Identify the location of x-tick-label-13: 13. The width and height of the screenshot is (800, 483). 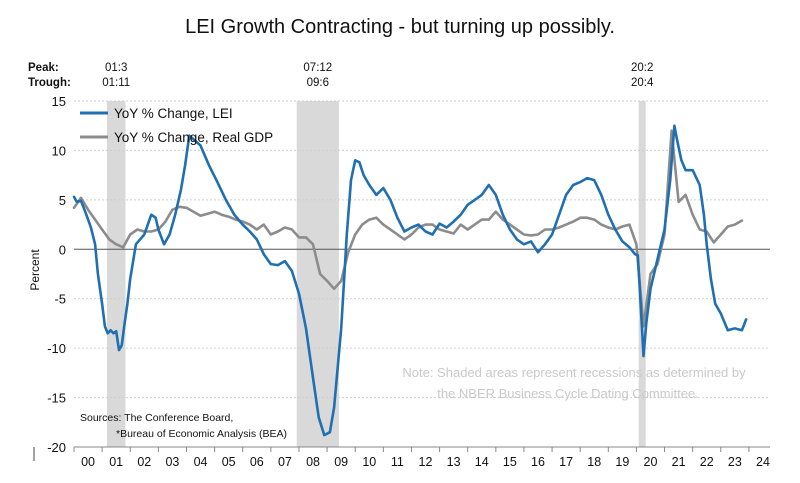
(454, 462).